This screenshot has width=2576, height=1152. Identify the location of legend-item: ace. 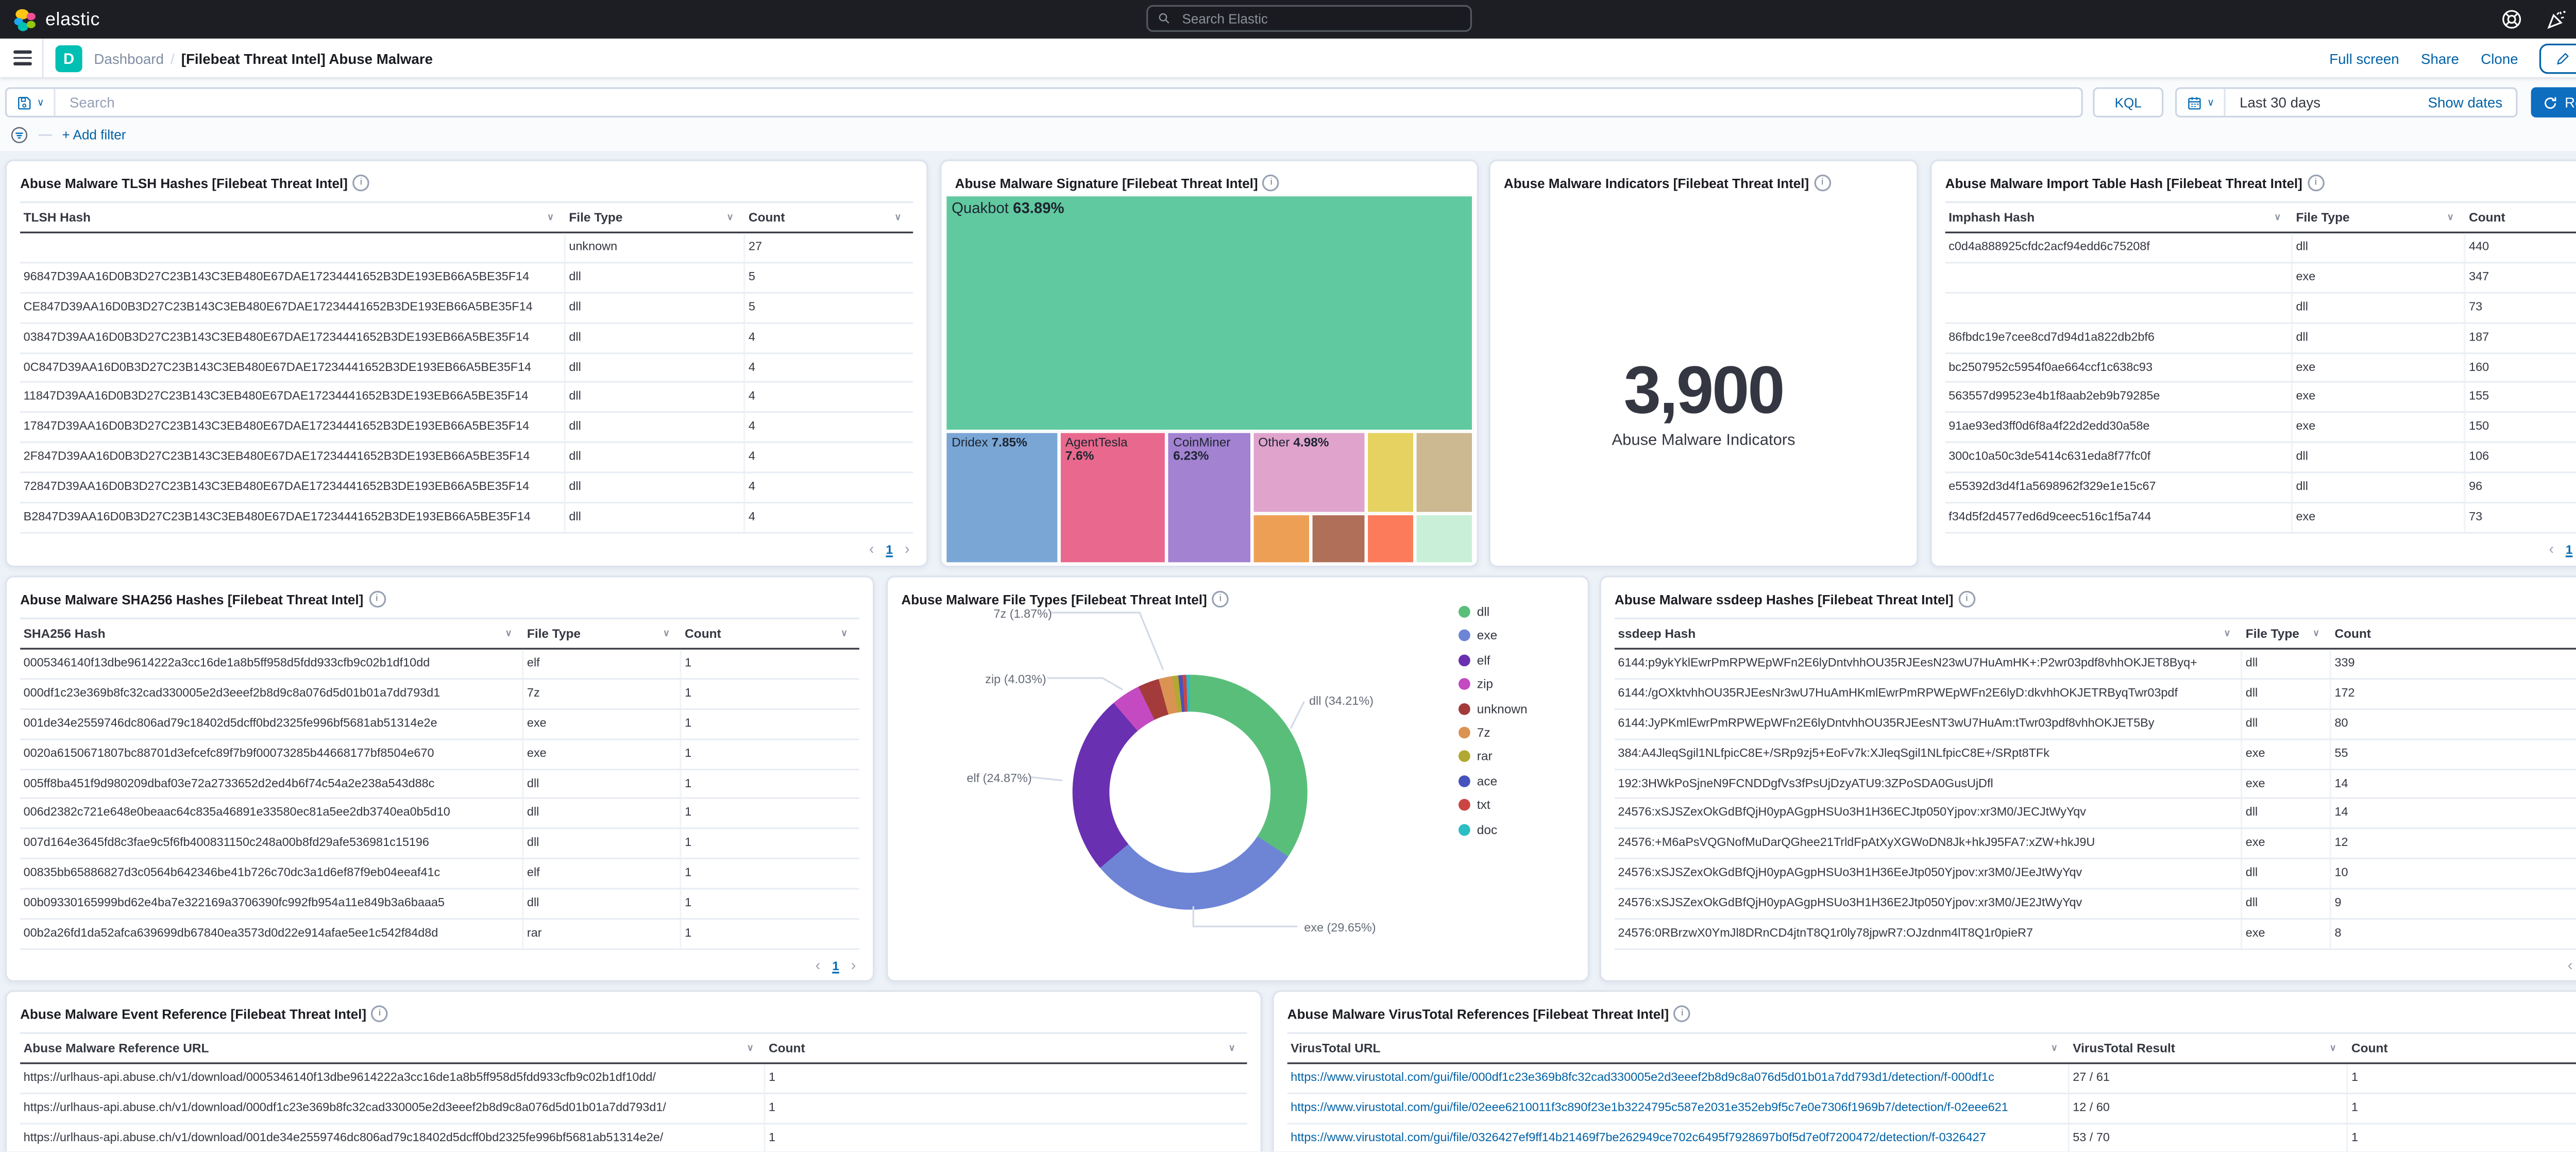
(1493, 781).